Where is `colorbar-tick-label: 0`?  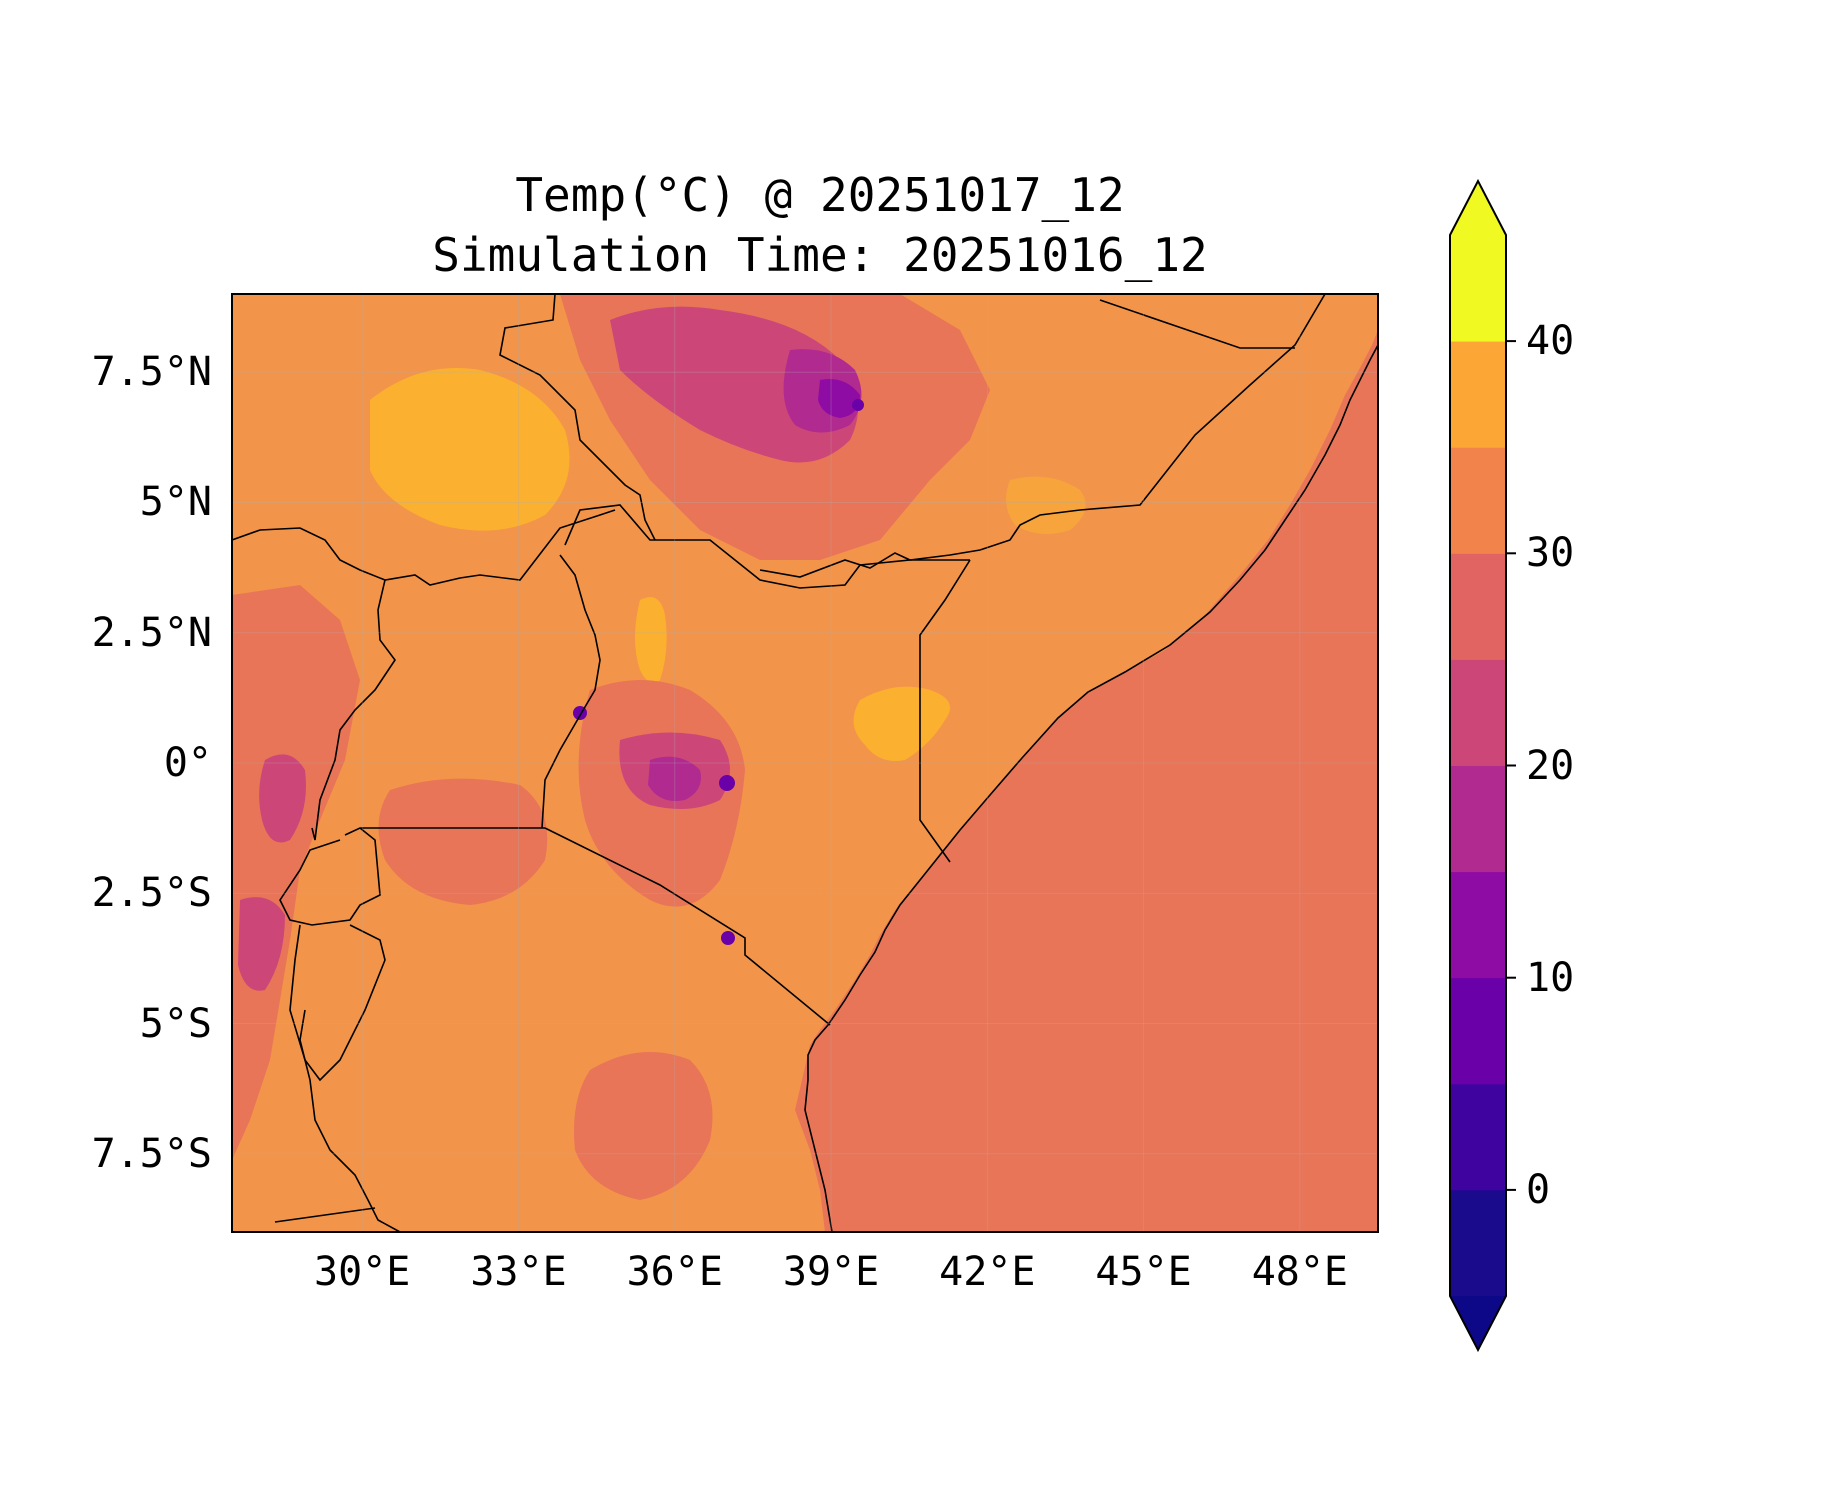 colorbar-tick-label: 0 is located at coordinates (1538, 1189).